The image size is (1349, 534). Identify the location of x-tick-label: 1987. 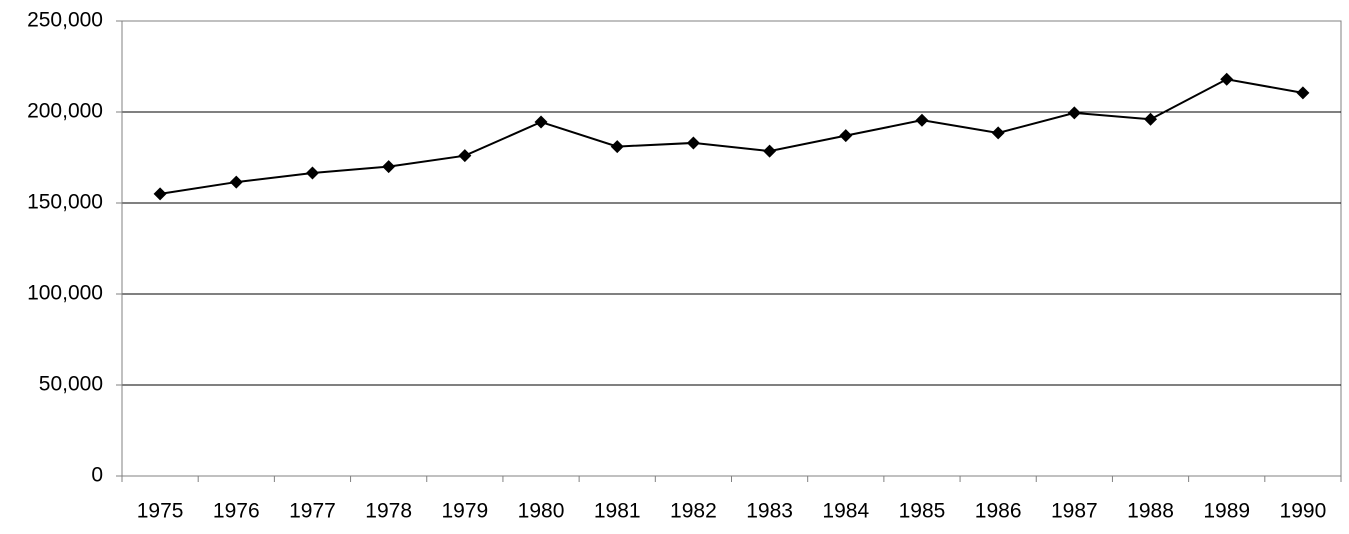
(1074, 511).